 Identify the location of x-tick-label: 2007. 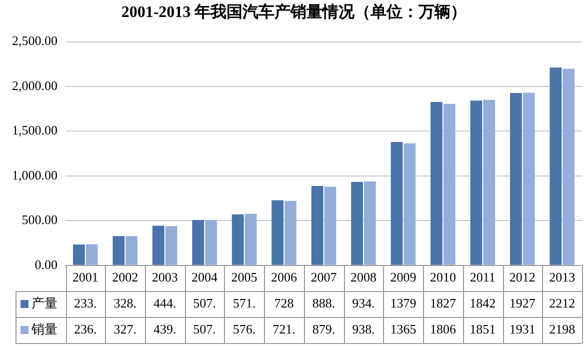
(324, 277).